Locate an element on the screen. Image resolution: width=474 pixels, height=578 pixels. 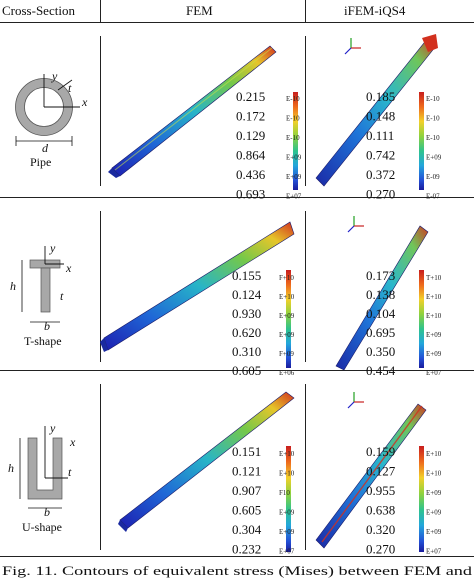
legend-value: 0.310 is located at coordinates (246, 351).